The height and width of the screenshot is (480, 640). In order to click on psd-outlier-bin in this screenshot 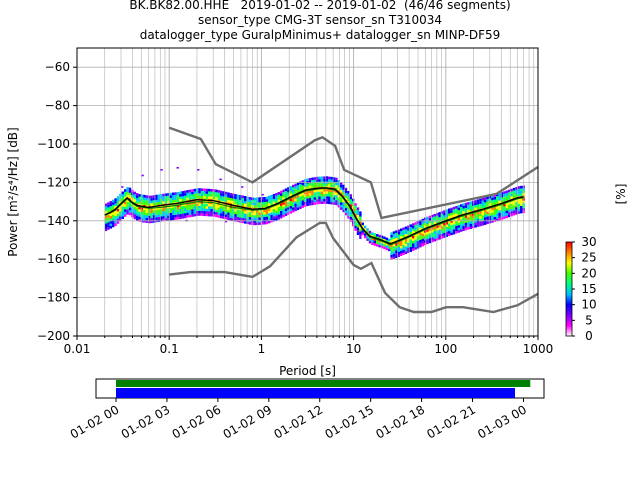, I will do `click(198, 170)`.